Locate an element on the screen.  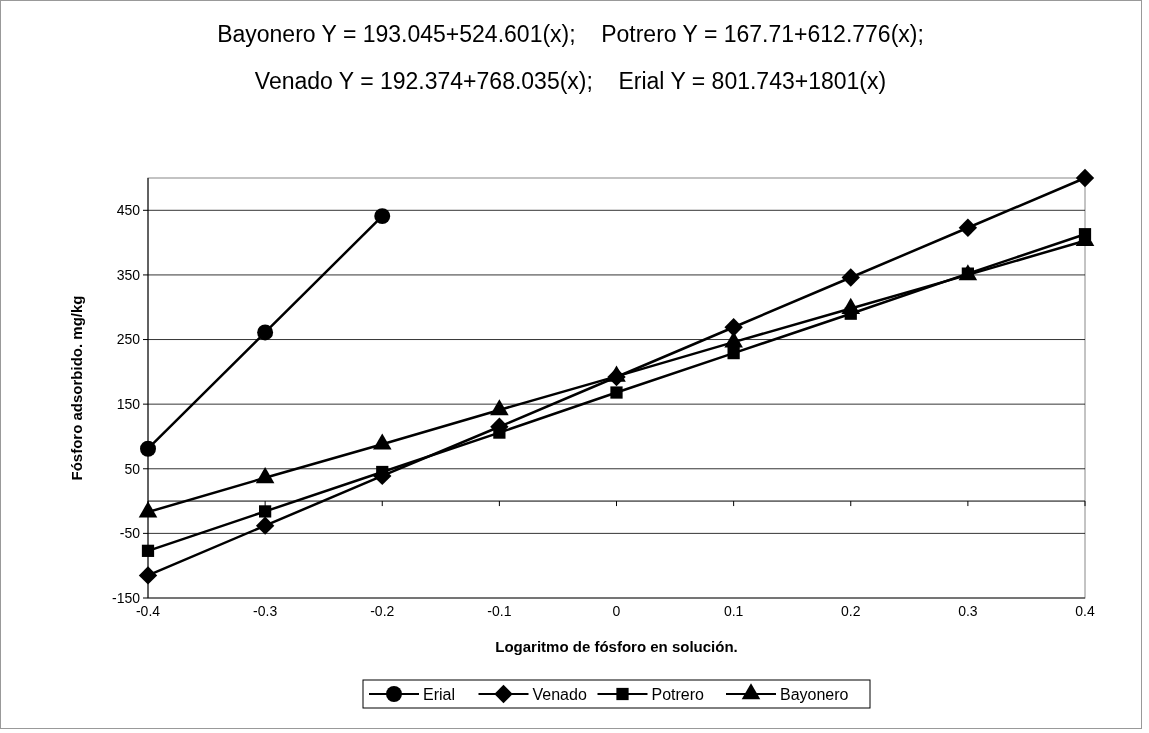
y-tick-label: -150 is located at coordinates (126, 597).